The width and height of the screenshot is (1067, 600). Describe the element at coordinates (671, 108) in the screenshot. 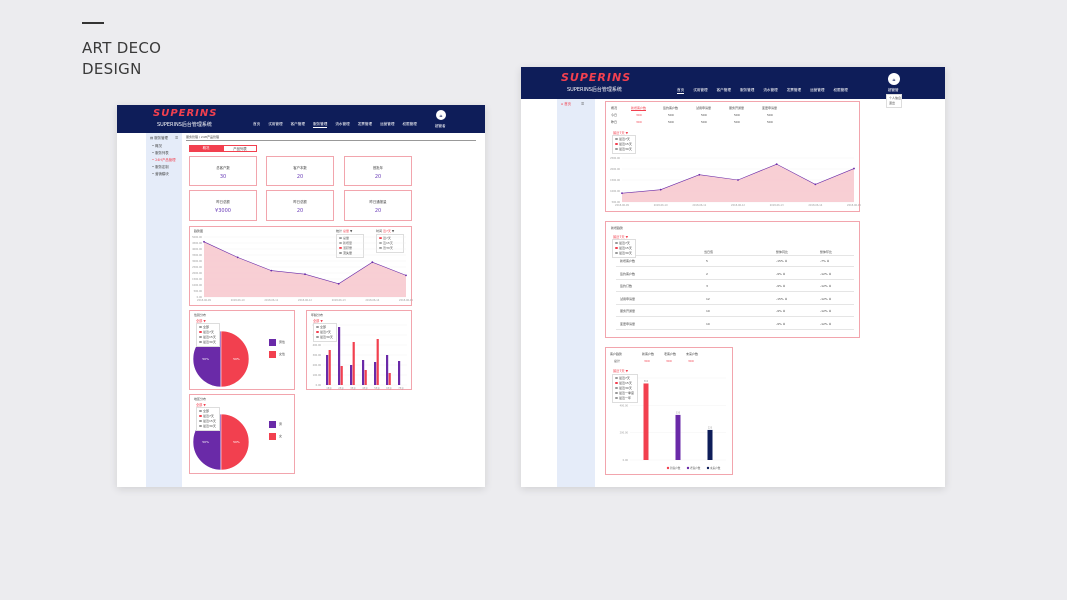

I see `overview-col: 签约客户数` at that location.